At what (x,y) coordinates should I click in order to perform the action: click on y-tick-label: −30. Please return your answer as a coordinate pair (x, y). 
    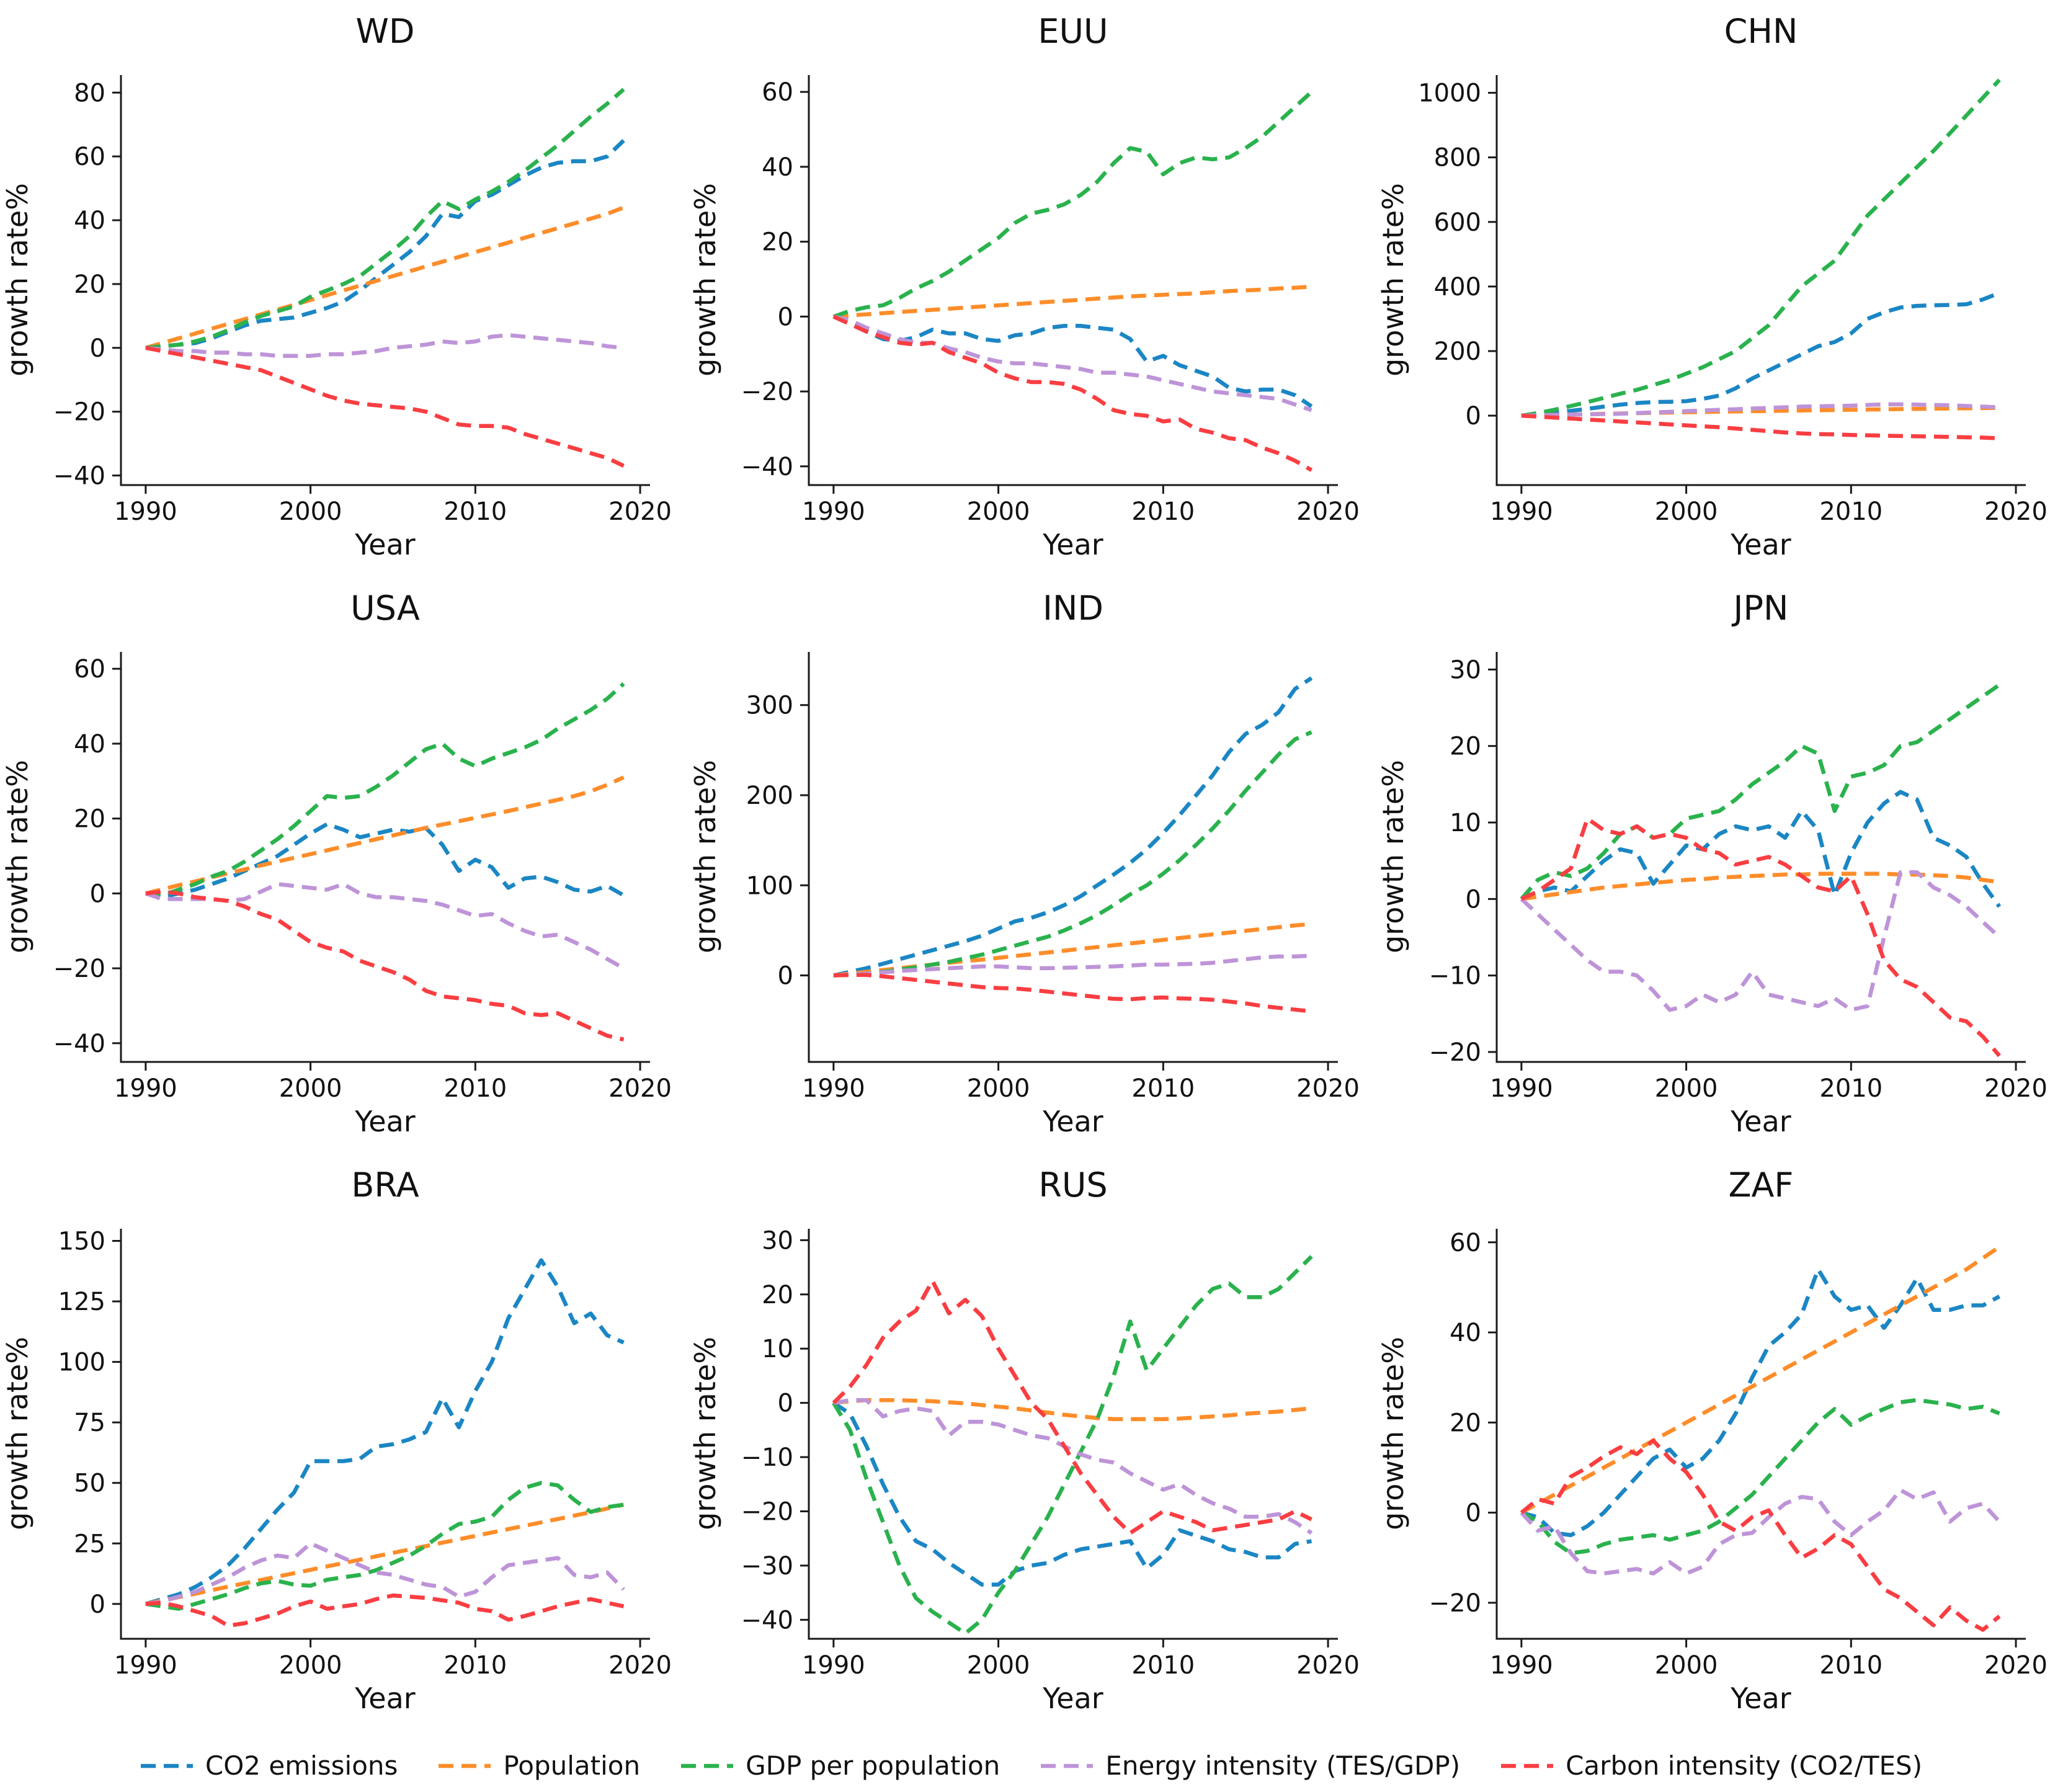
    Looking at the image, I should click on (767, 1566).